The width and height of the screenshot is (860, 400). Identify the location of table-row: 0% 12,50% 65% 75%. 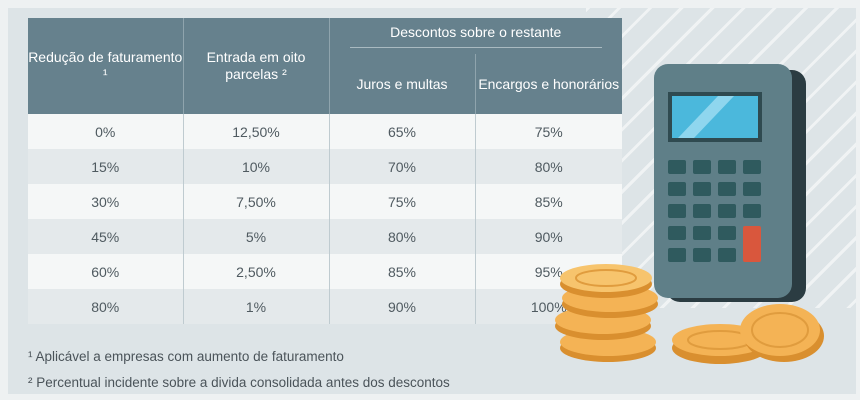
(325, 131).